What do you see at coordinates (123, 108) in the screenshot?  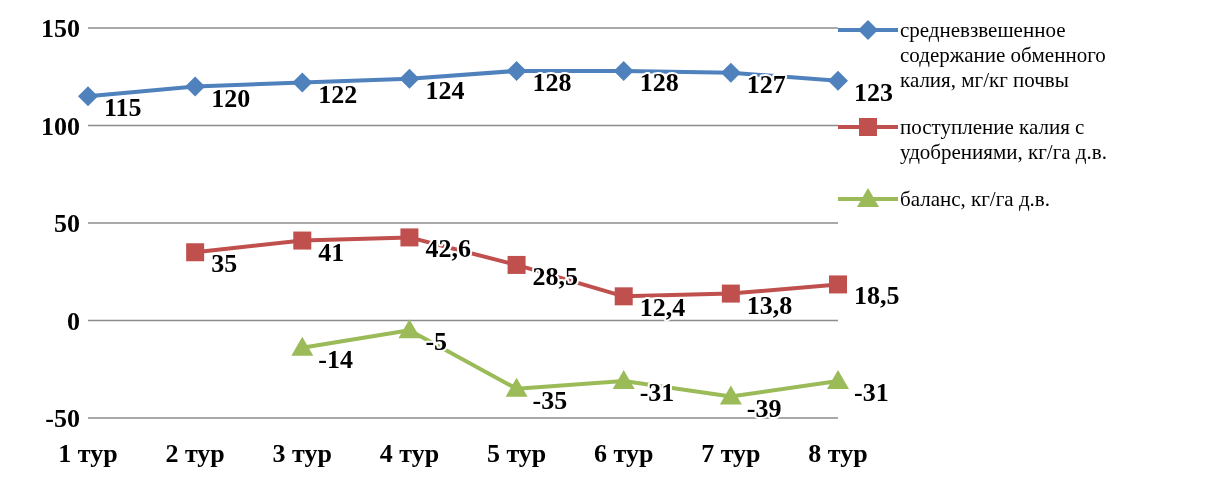 I see `data-label: 115` at bounding box center [123, 108].